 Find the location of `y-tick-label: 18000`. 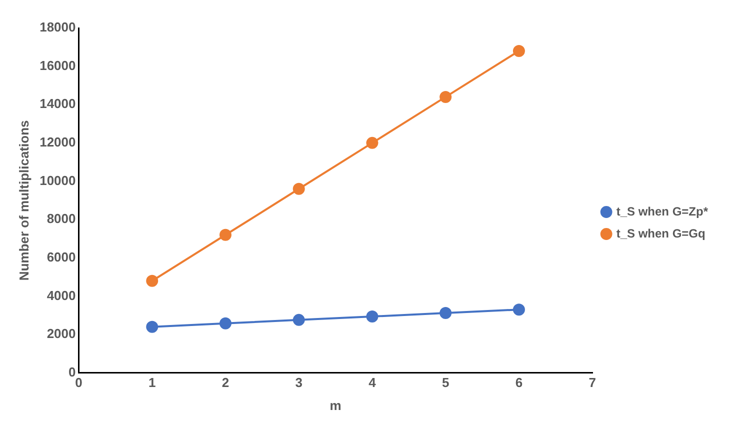

y-tick-label: 18000 is located at coordinates (58, 27).